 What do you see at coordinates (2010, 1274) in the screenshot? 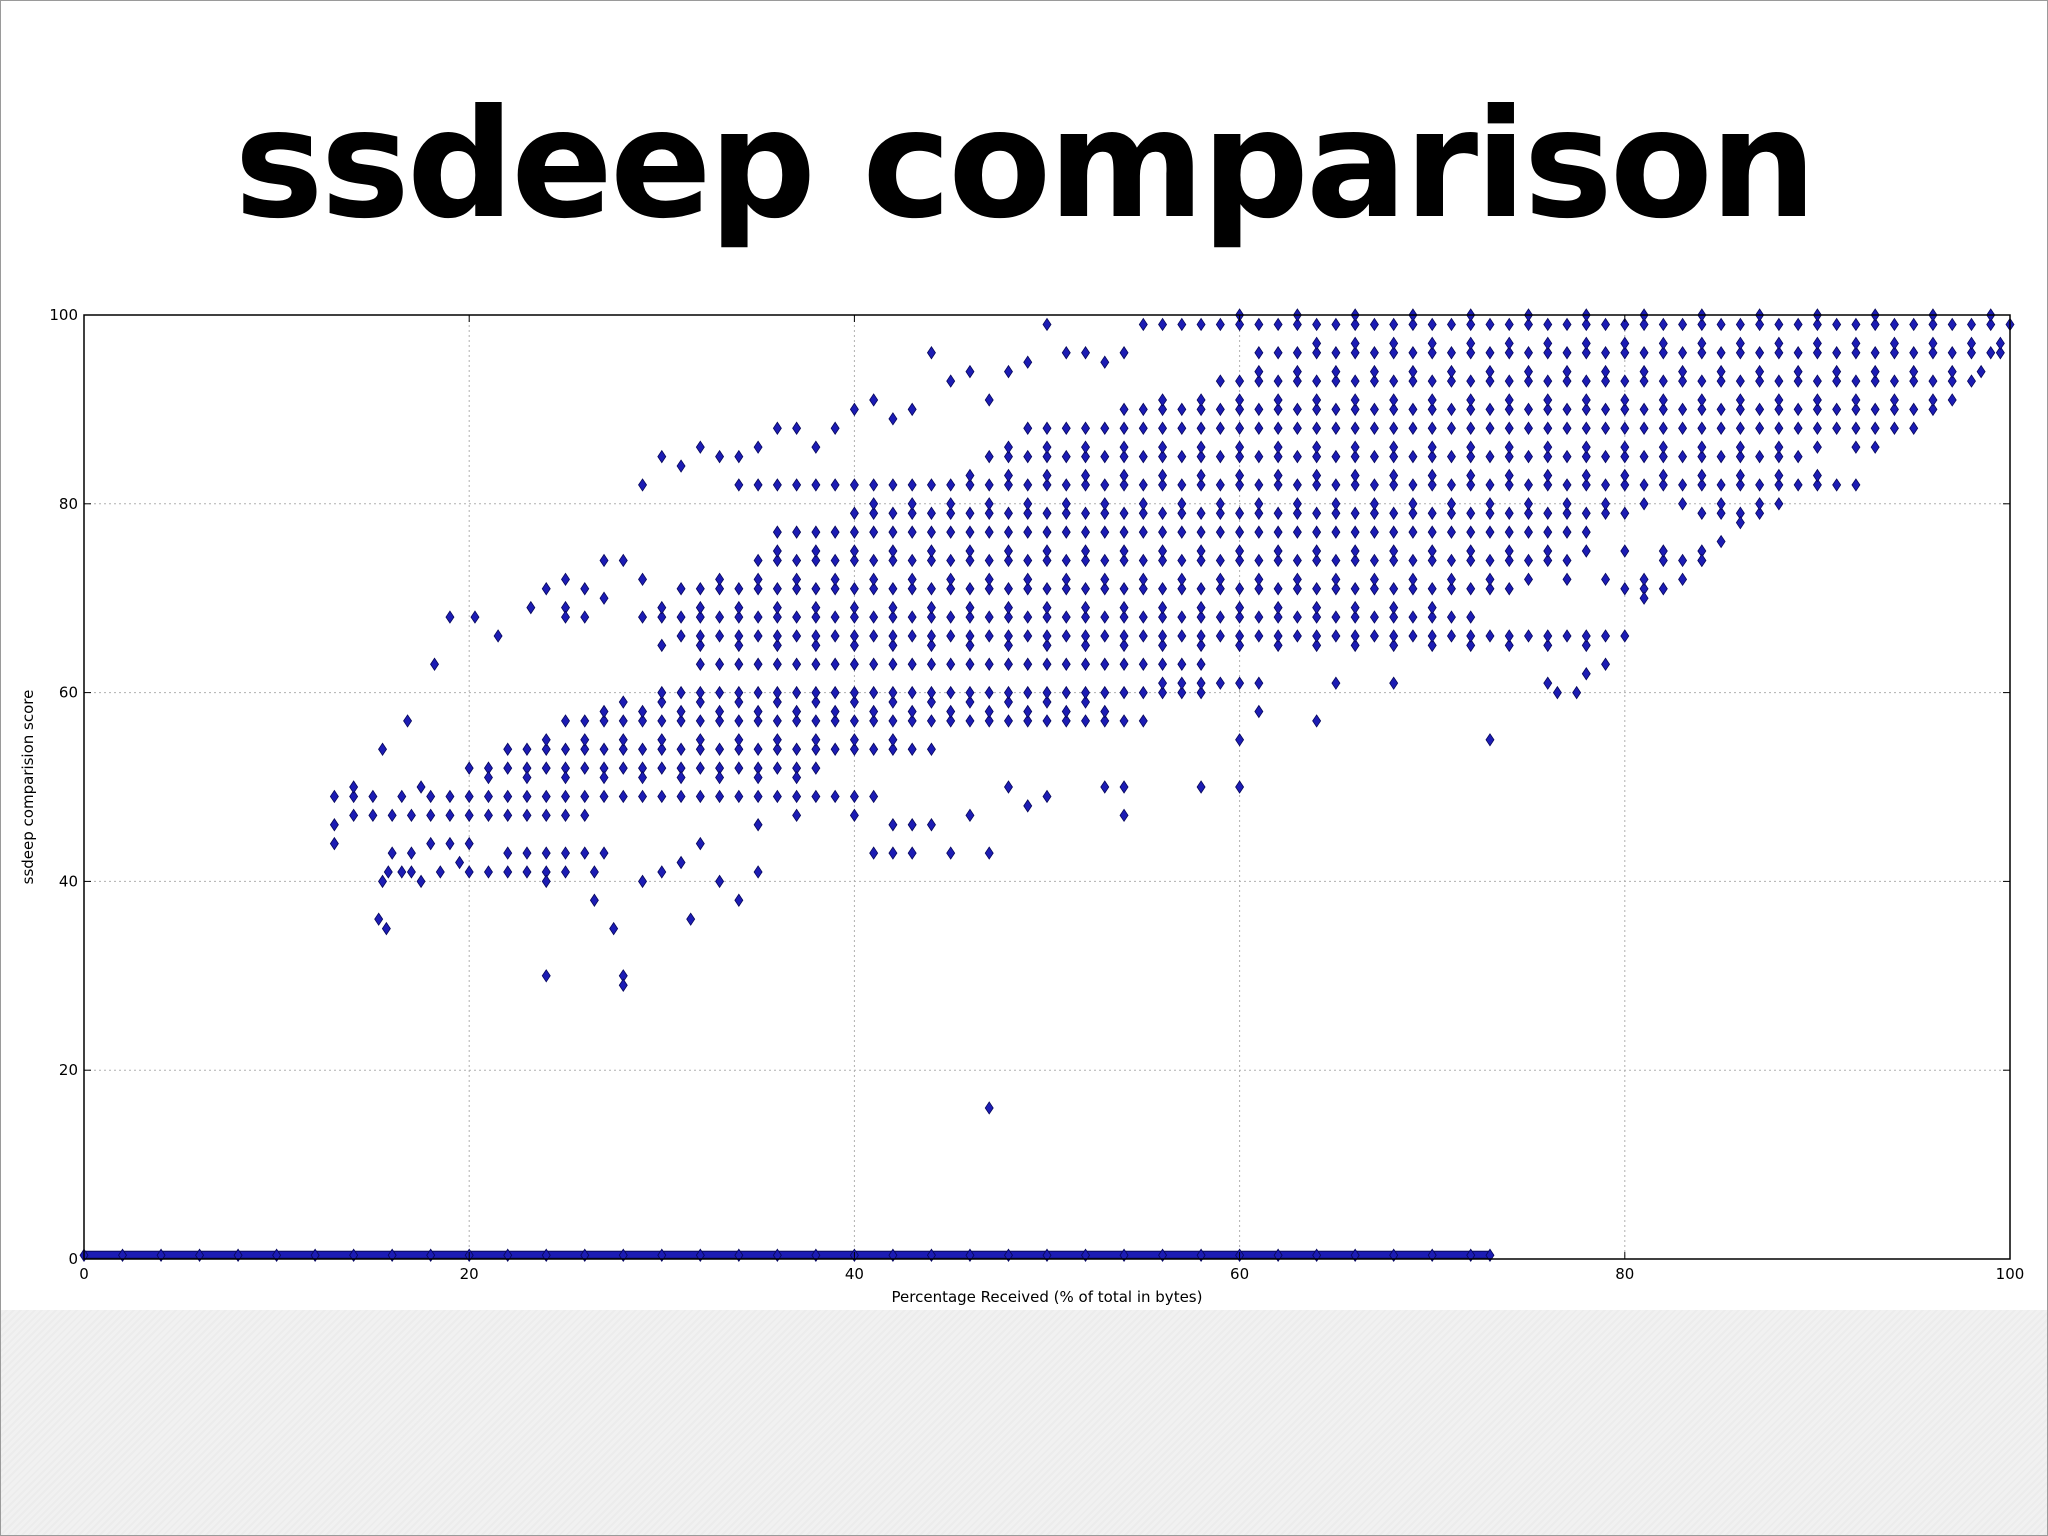
I see `x-tick-label: 100` at bounding box center [2010, 1274].